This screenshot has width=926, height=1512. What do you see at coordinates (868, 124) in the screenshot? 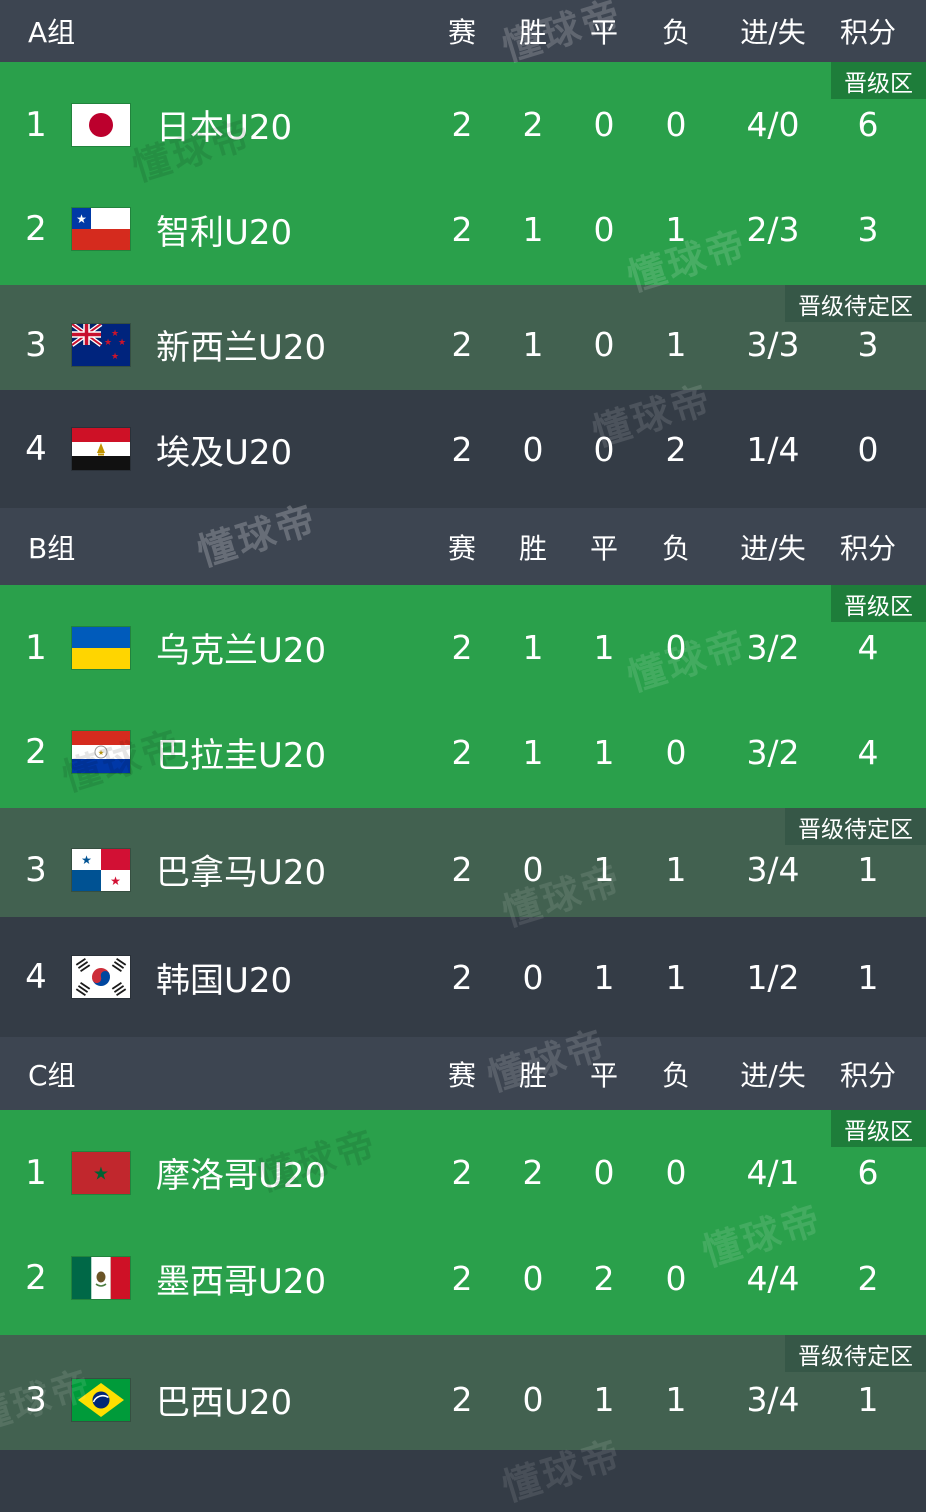
I see `stat-points: 6` at bounding box center [868, 124].